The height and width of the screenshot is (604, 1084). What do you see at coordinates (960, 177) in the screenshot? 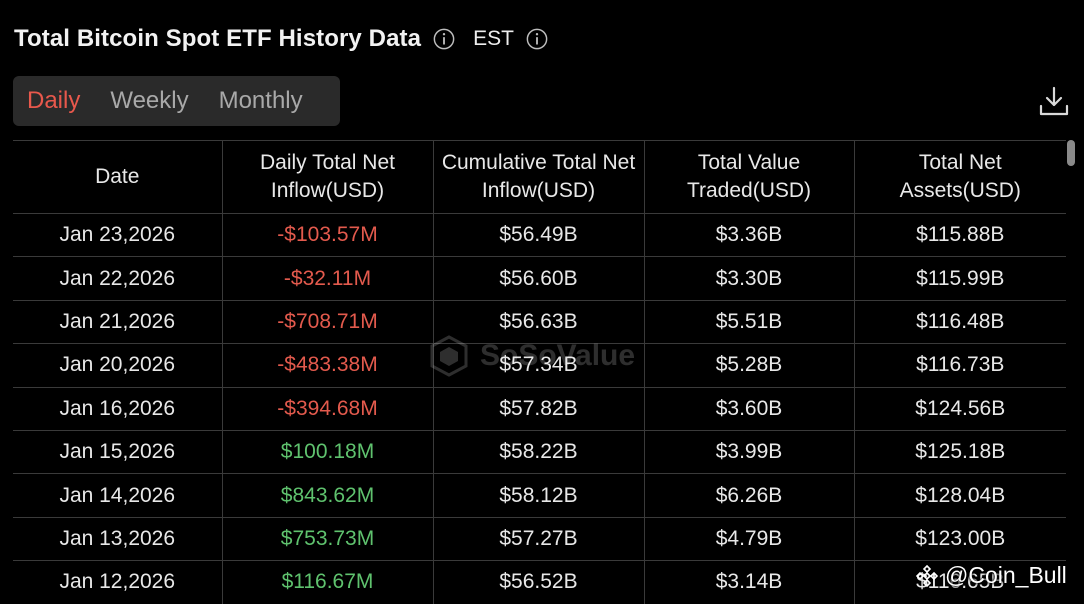
I see `column-header-total-net-assets: Total Net Assets(USD)` at bounding box center [960, 177].